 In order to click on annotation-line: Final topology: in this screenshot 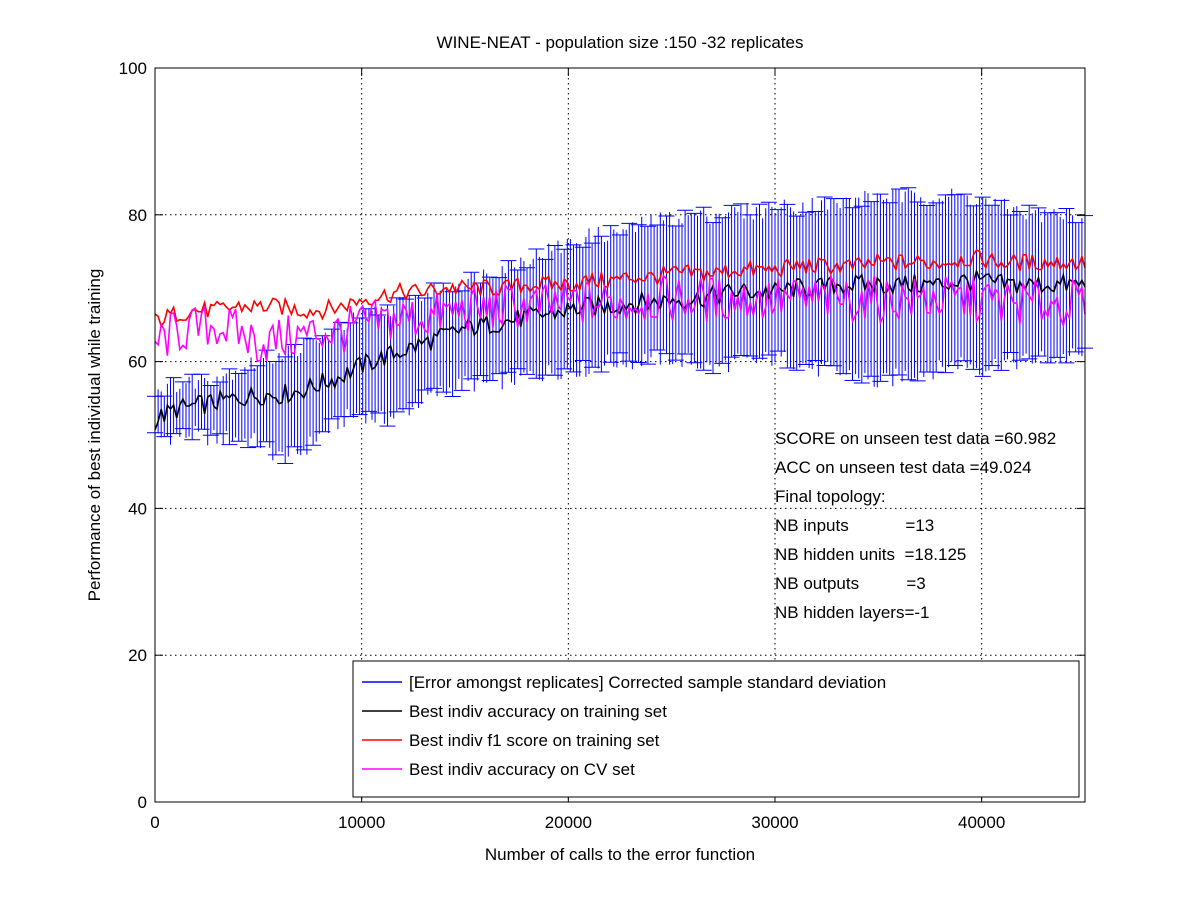, I will do `click(830, 496)`.